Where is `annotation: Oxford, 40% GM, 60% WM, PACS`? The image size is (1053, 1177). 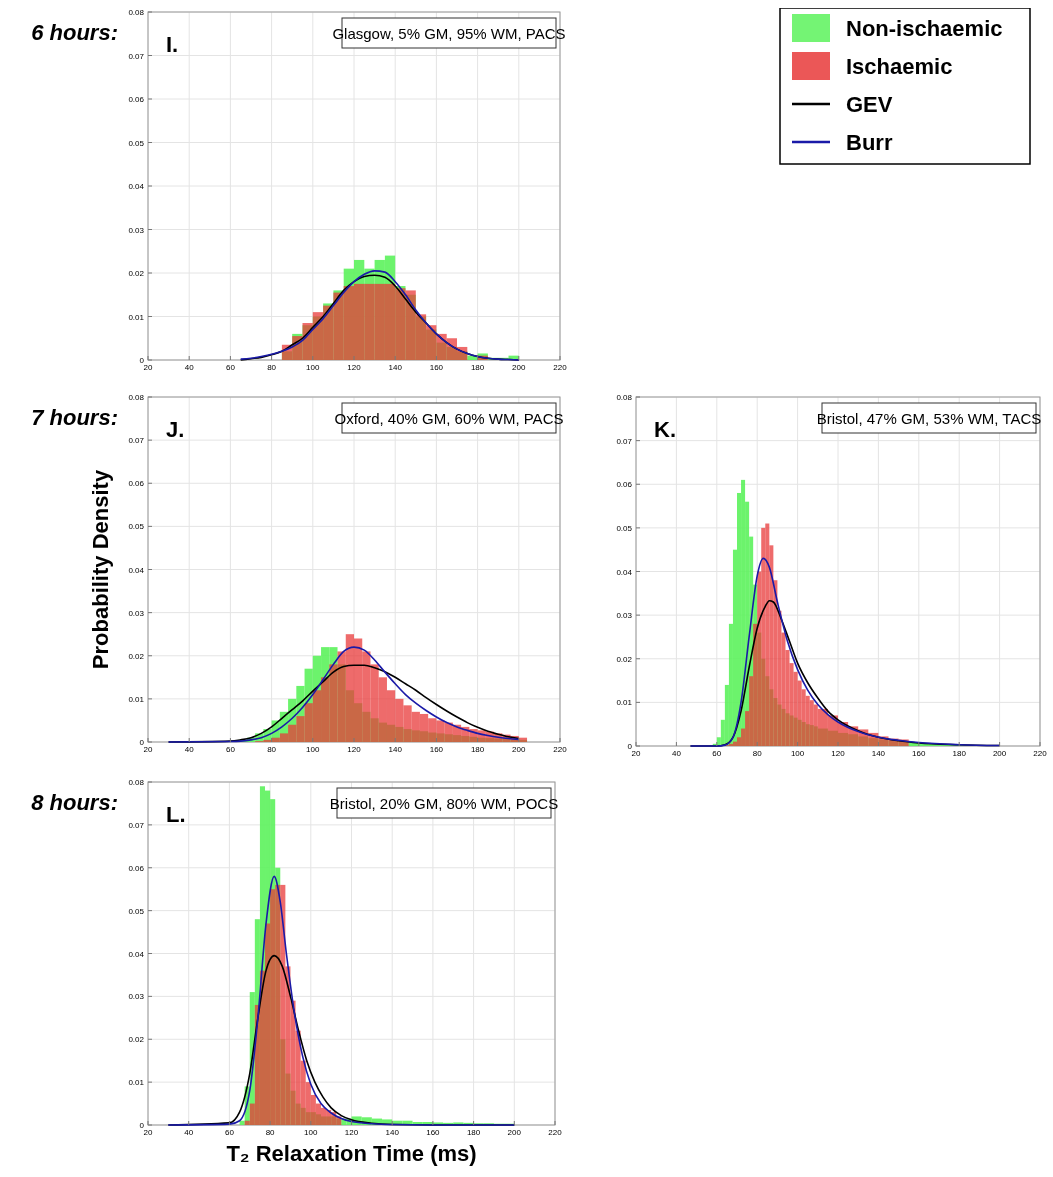 annotation: Oxford, 40% GM, 60% WM, PACS is located at coordinates (449, 418).